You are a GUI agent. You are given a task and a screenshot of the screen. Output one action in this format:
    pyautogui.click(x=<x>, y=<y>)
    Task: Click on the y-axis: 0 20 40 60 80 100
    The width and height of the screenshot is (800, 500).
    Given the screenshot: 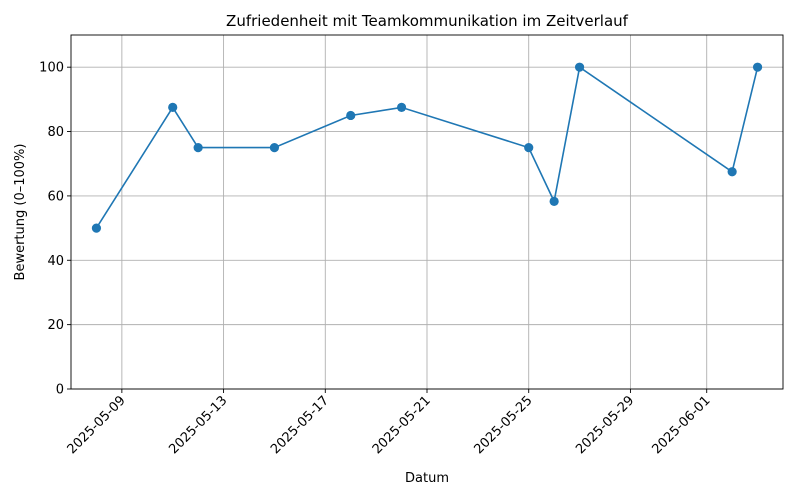 What is the action you would take?
    pyautogui.click(x=55, y=229)
    